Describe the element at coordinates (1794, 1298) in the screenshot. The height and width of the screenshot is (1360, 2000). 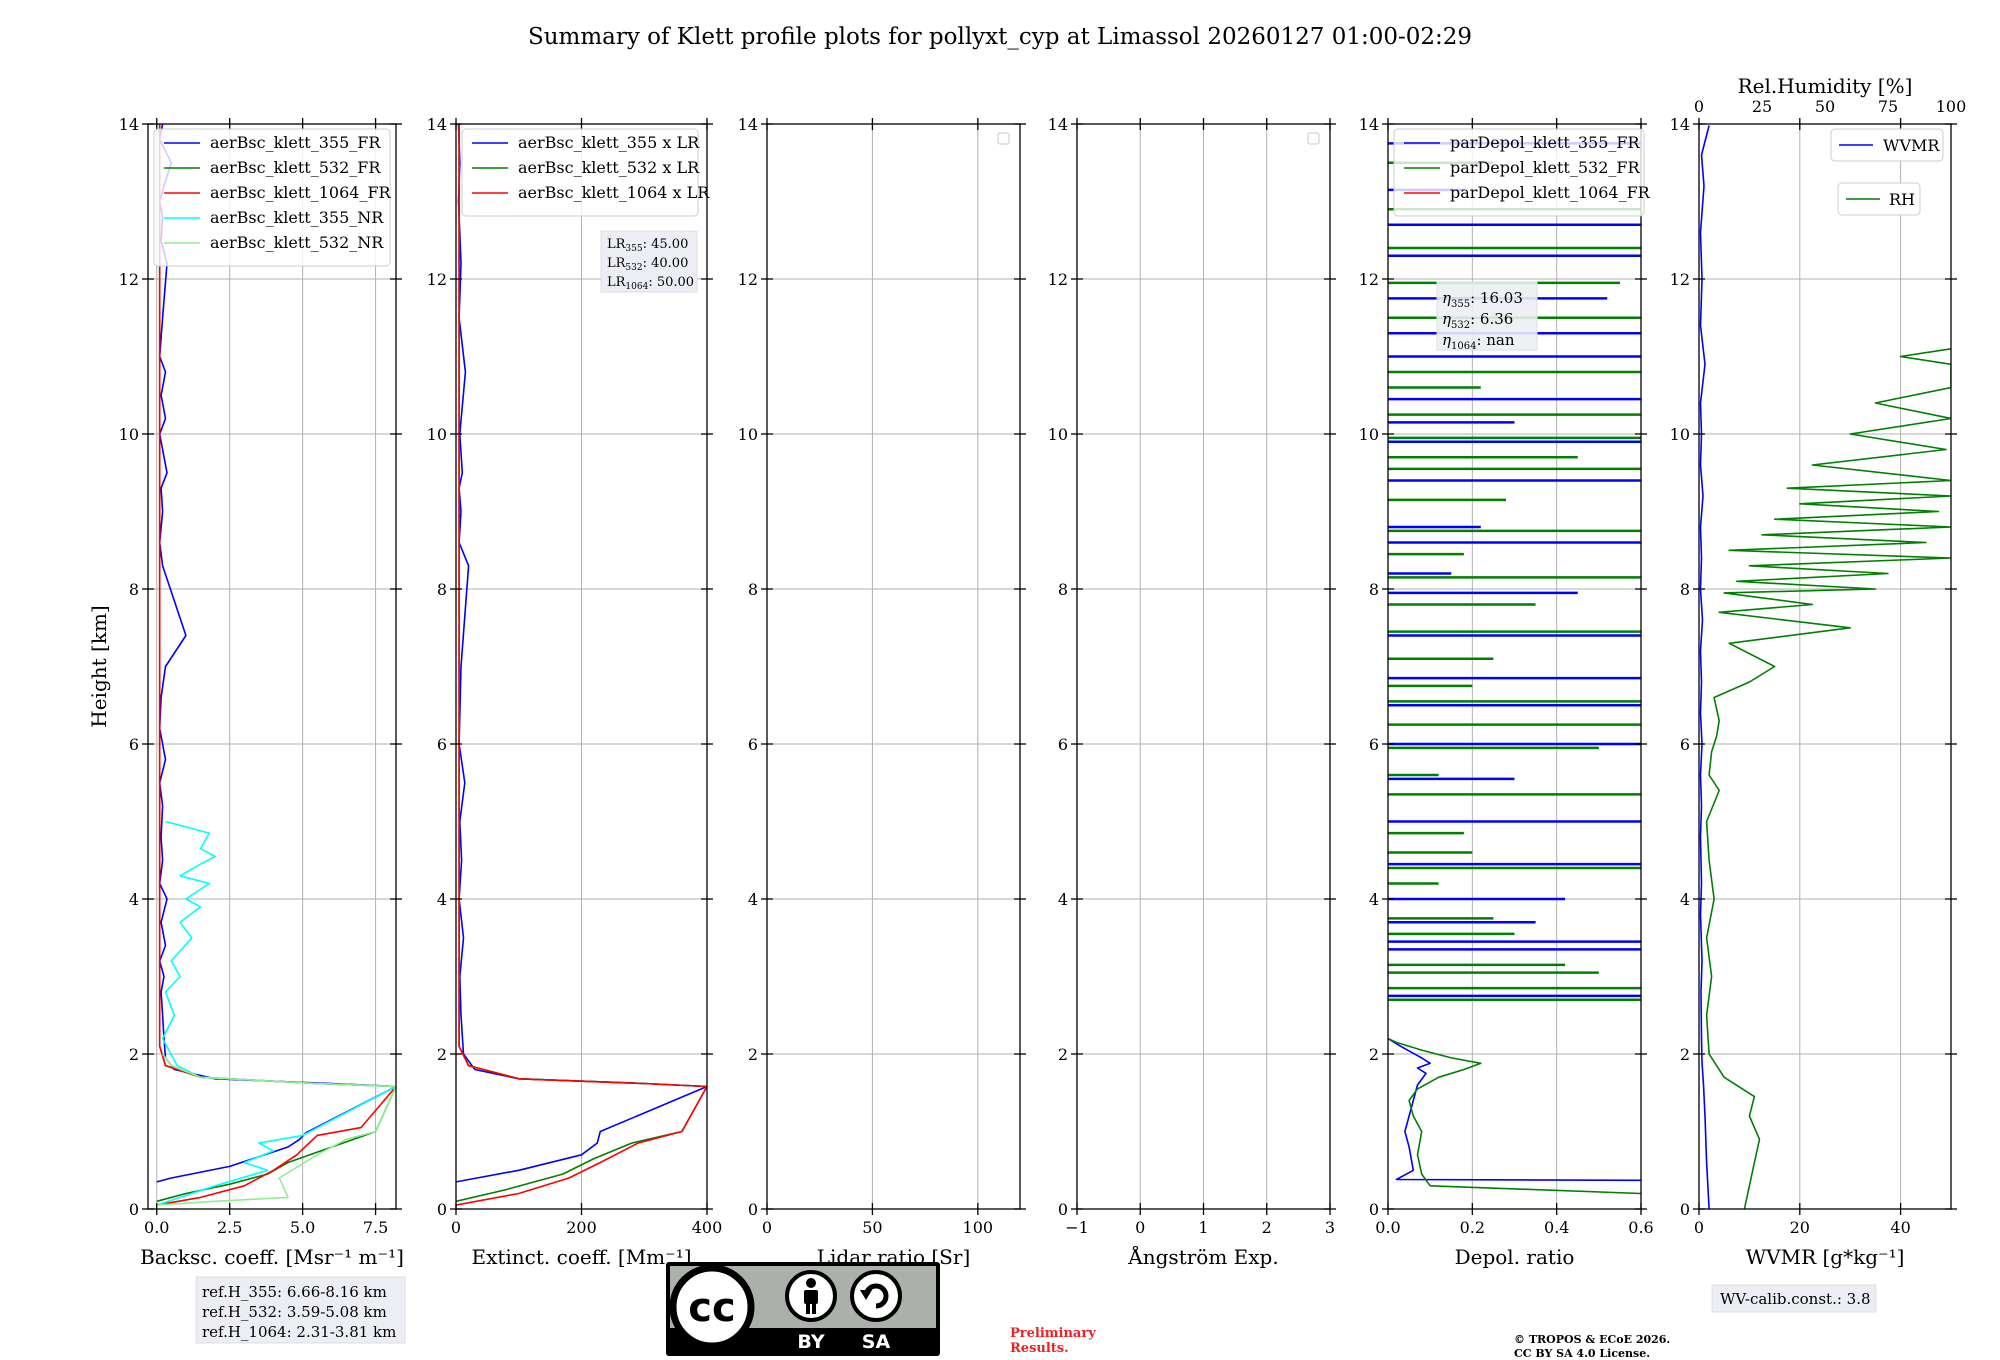
I see `wv-calibration-box: WV-calib.const.: 3.8` at that location.